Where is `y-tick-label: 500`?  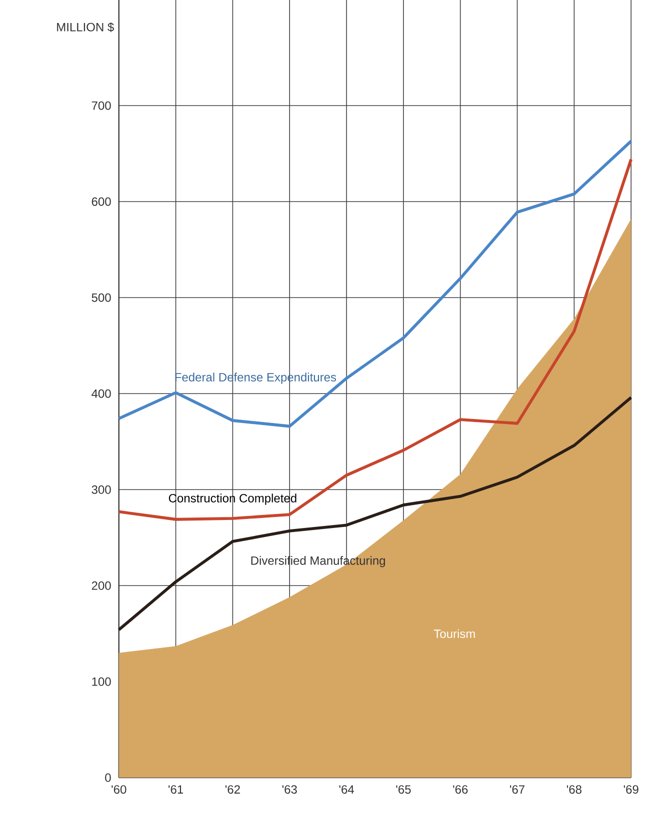 y-tick-label: 500 is located at coordinates (101, 297).